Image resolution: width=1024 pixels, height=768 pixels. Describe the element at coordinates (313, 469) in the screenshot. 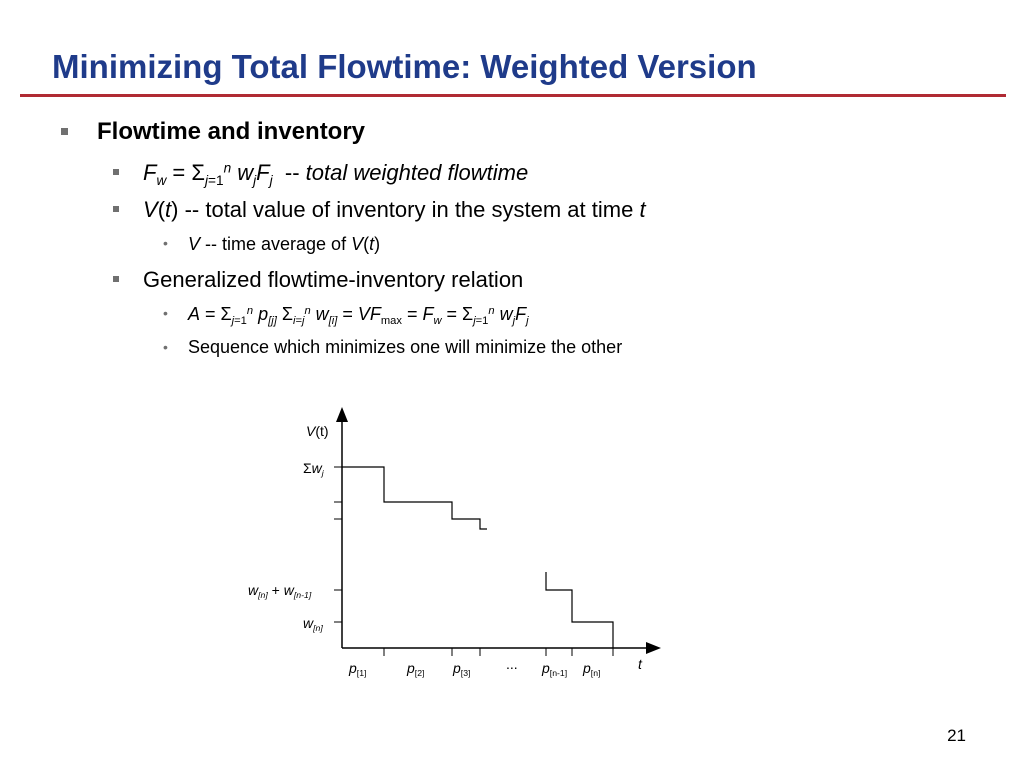

I see `y-label-sum-wj: Σwj` at that location.